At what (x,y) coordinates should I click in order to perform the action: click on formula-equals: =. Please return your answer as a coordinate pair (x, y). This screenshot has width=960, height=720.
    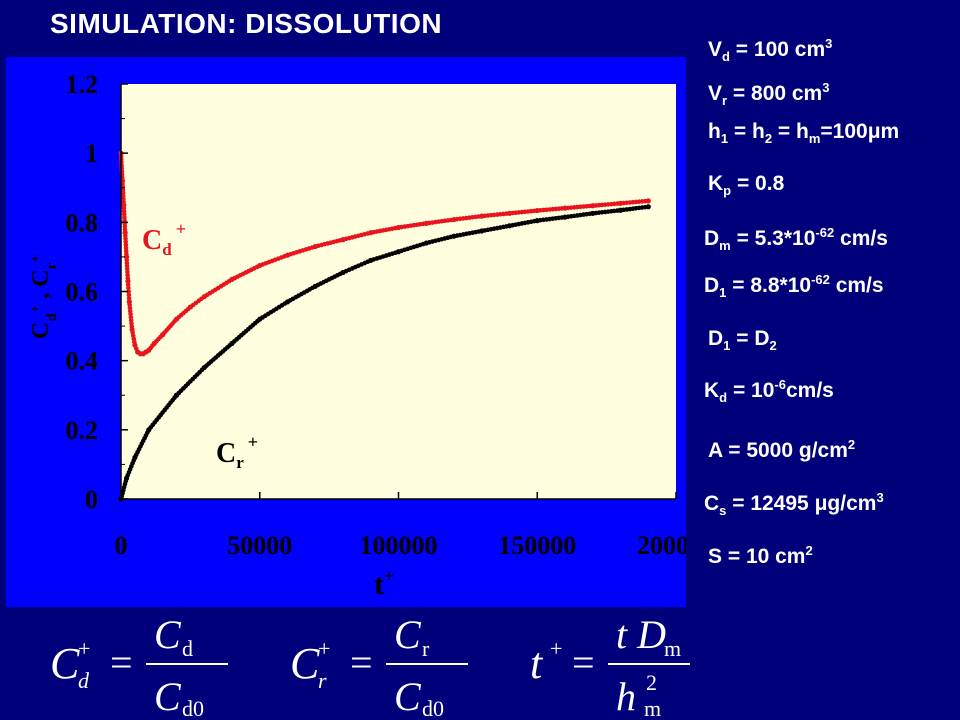
    Looking at the image, I should click on (361, 662).